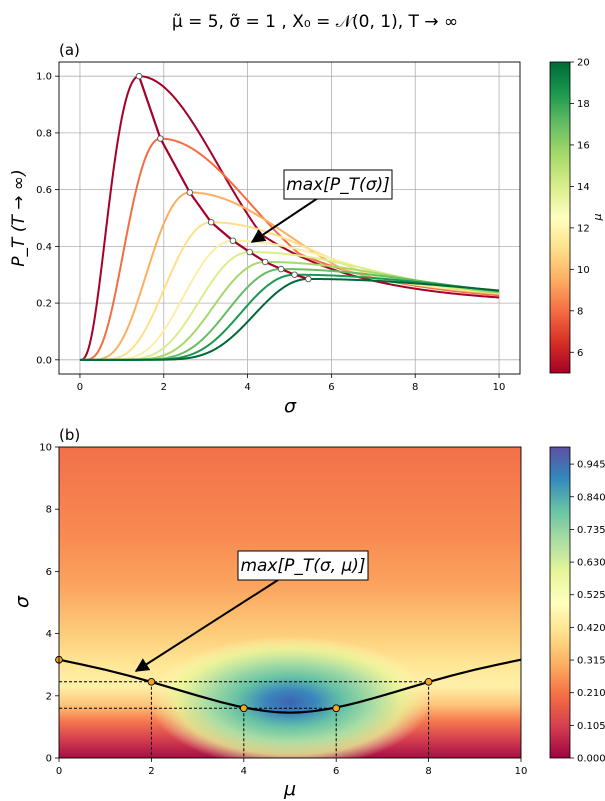  Describe the element at coordinates (69, 50) in the screenshot. I see `panel-a-label: (a)` at that location.